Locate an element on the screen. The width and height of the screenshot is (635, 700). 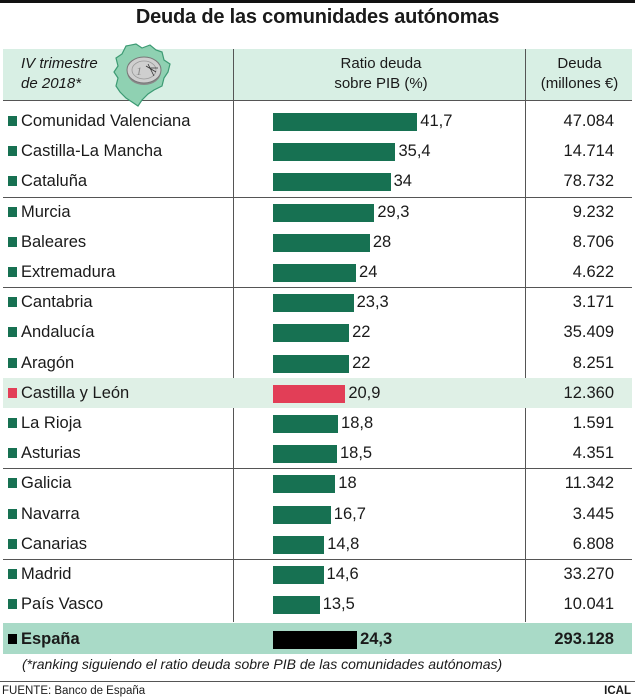
total-row: España 24,3 293.128 is located at coordinates (317, 639).